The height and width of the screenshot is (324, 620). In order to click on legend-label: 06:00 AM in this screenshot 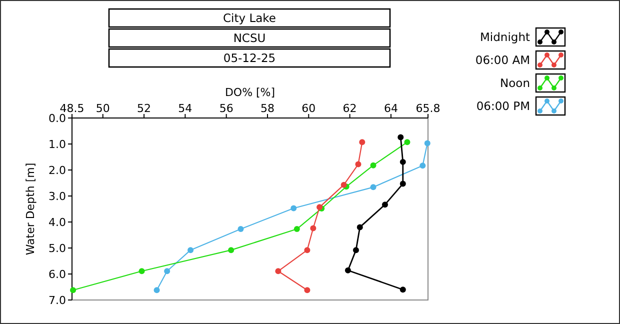, I will do `click(502, 60)`.